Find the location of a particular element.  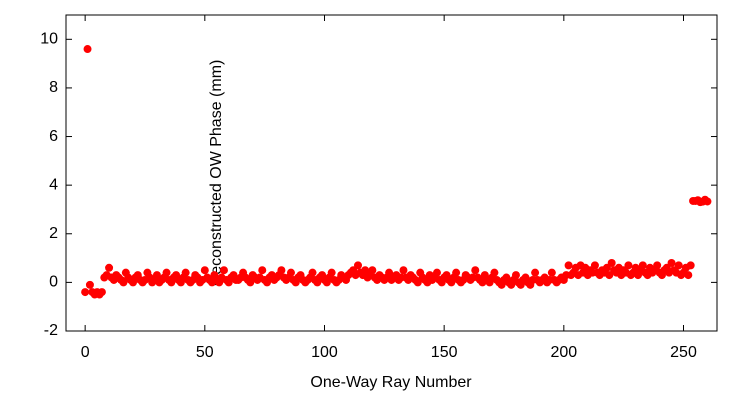

x-tick-label: 250 is located at coordinates (683, 352).